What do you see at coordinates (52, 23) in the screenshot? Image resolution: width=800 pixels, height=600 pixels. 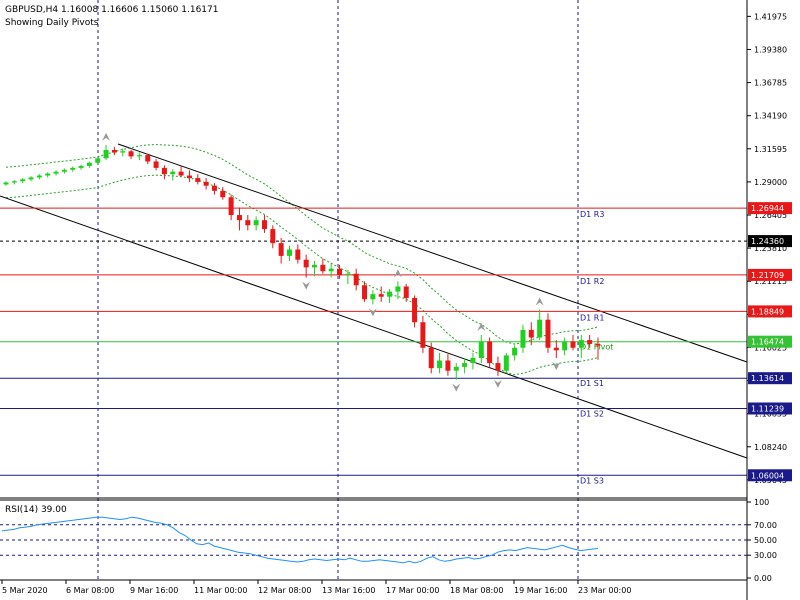 I see `subtitle: Showing Daily Pivots` at bounding box center [52, 23].